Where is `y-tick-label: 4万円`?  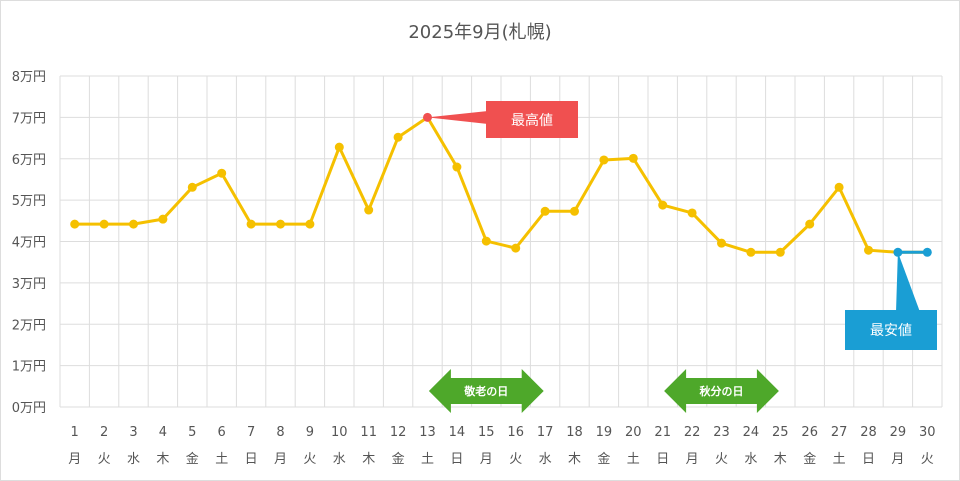 y-tick-label: 4万円 is located at coordinates (29, 243).